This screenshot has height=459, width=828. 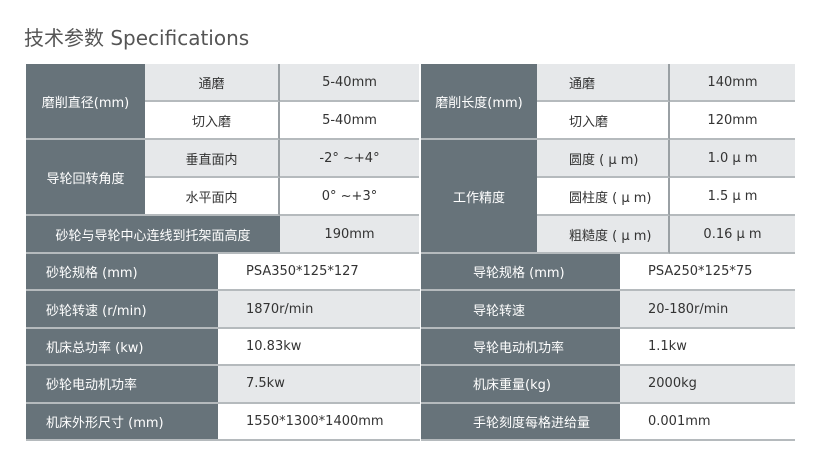 What do you see at coordinates (603, 197) in the screenshot?
I see `prec-sub-1: 圆柱度 ( μ m)` at bounding box center [603, 197].